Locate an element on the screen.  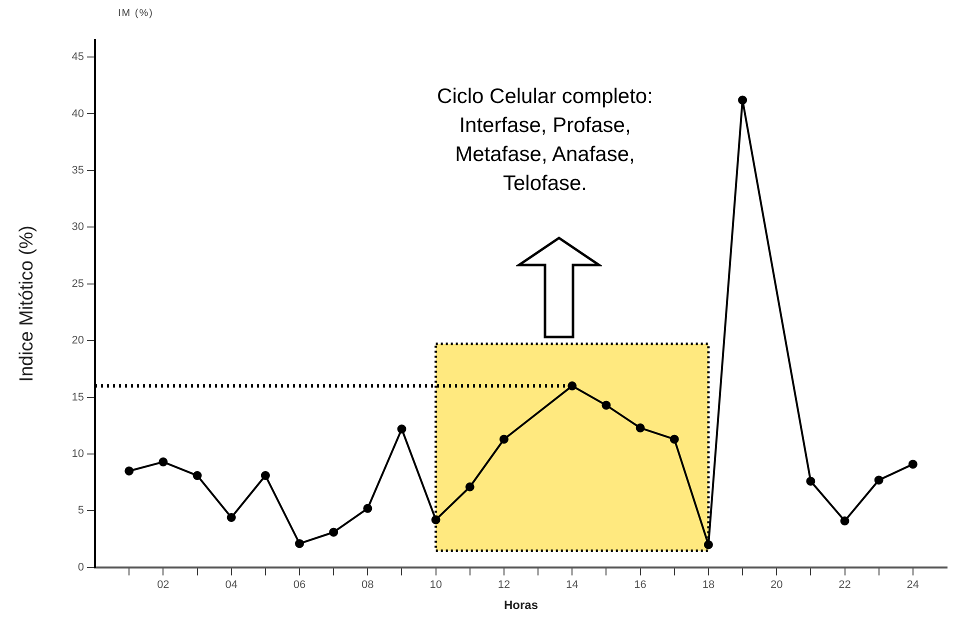
x-axis-title: Horas is located at coordinates (521, 605).